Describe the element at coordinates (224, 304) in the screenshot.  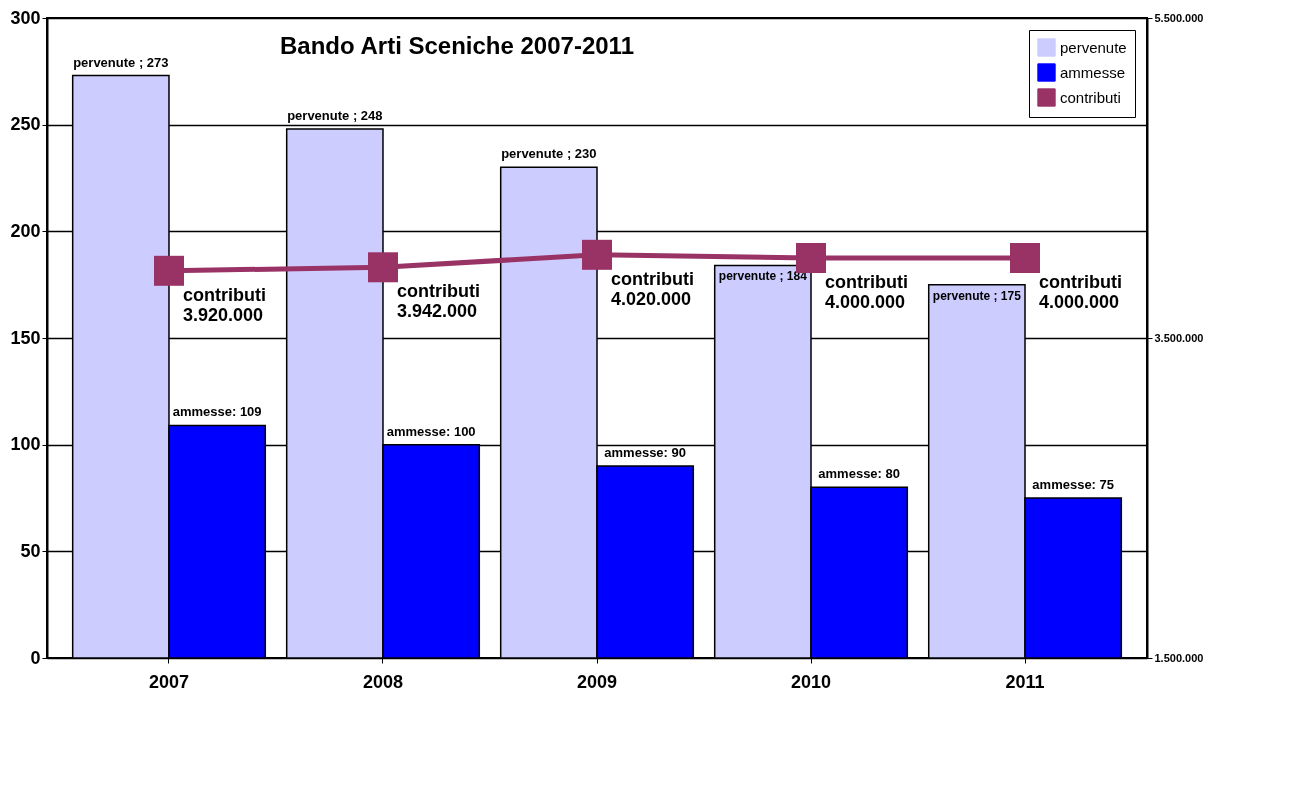
I see `data-label: contributi 3.920.000` at that location.